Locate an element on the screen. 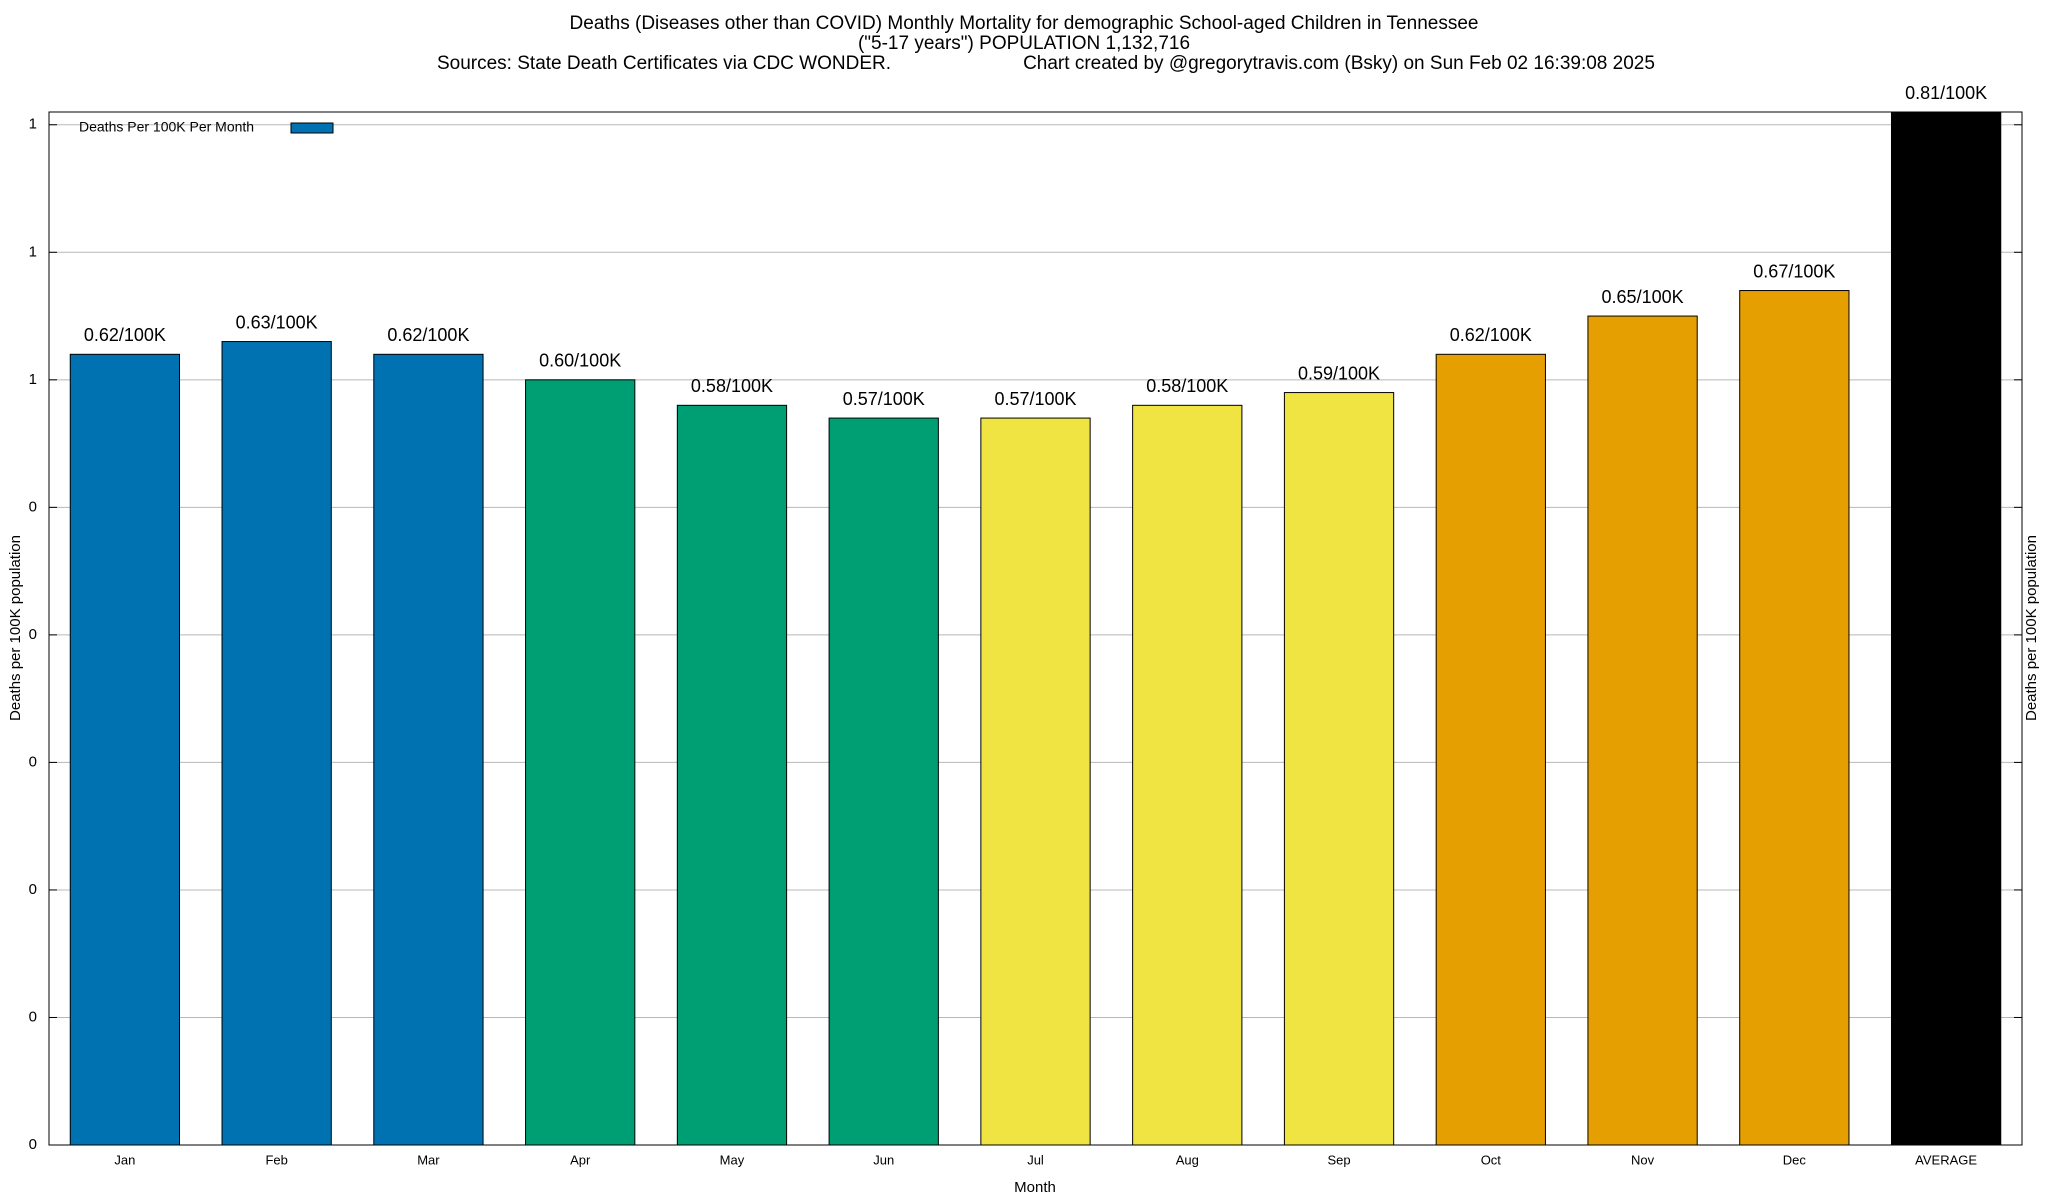  value-label: 0.67/100K is located at coordinates (1794, 271).